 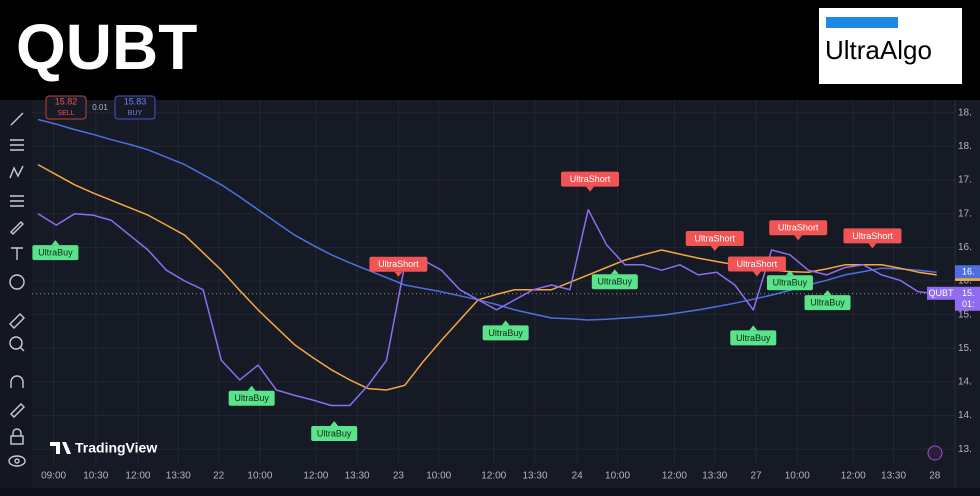 I want to click on buy-price: 15.83, so click(x=135, y=101).